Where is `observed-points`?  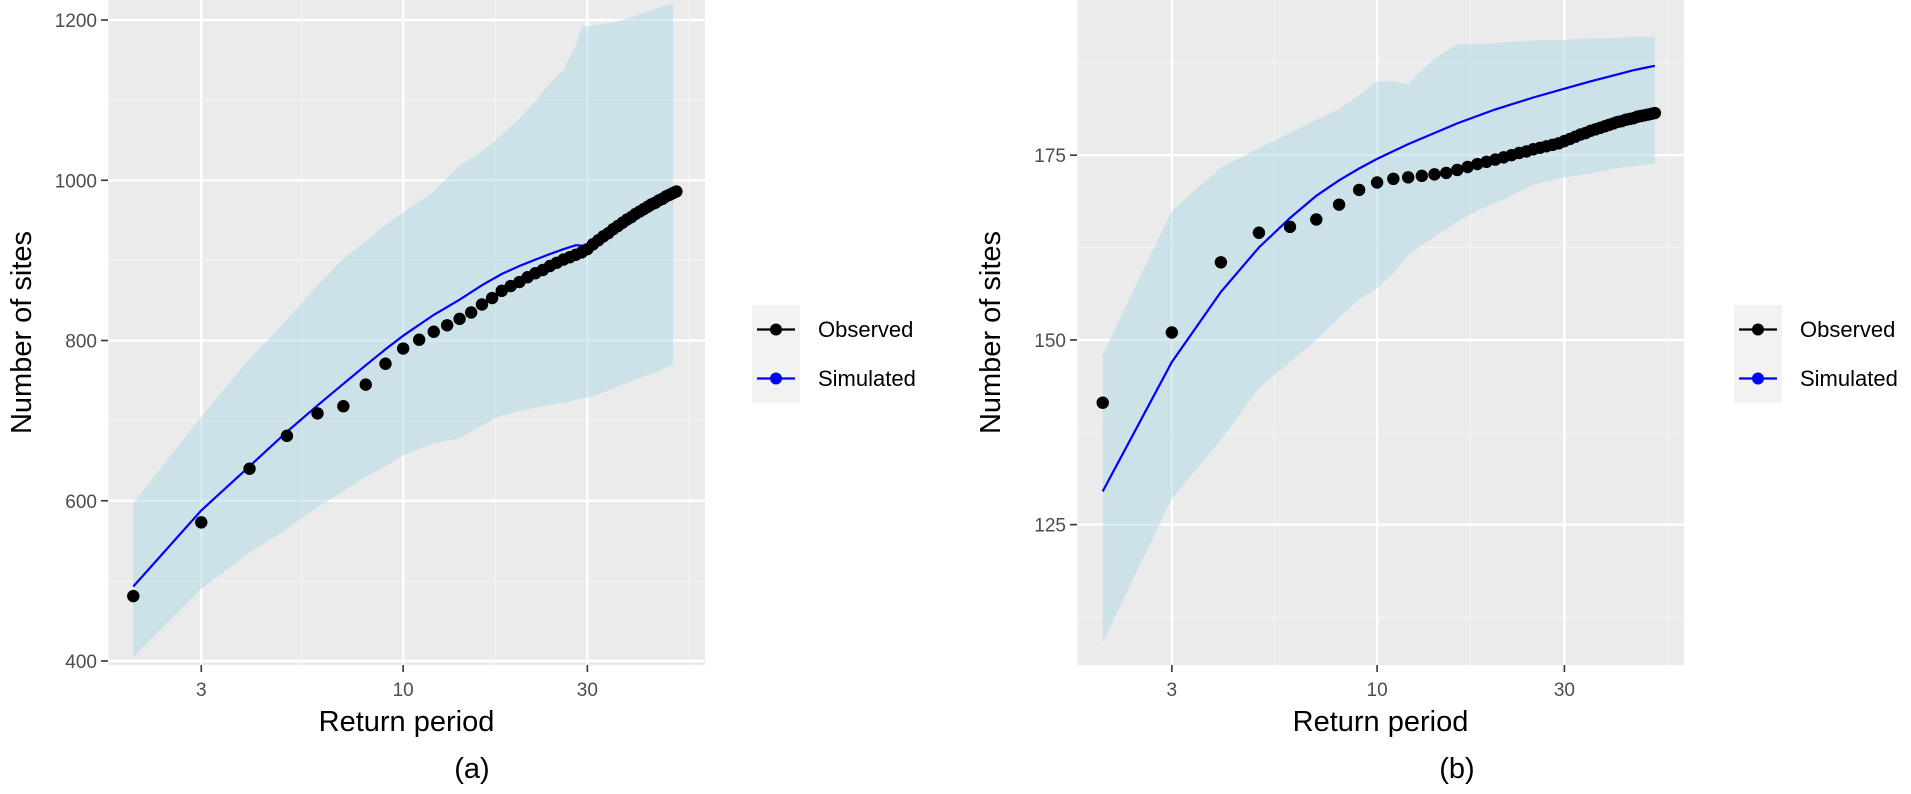 observed-points is located at coordinates (1379, 257).